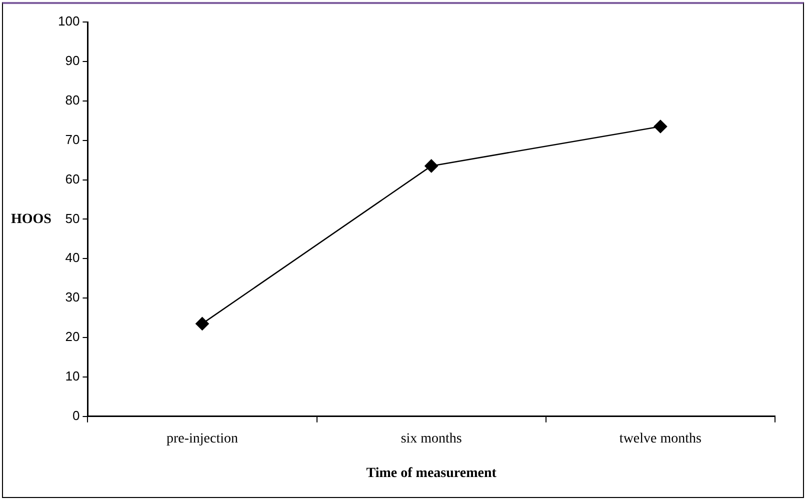  Describe the element at coordinates (72, 178) in the screenshot. I see `y-tick-label: 60` at that location.